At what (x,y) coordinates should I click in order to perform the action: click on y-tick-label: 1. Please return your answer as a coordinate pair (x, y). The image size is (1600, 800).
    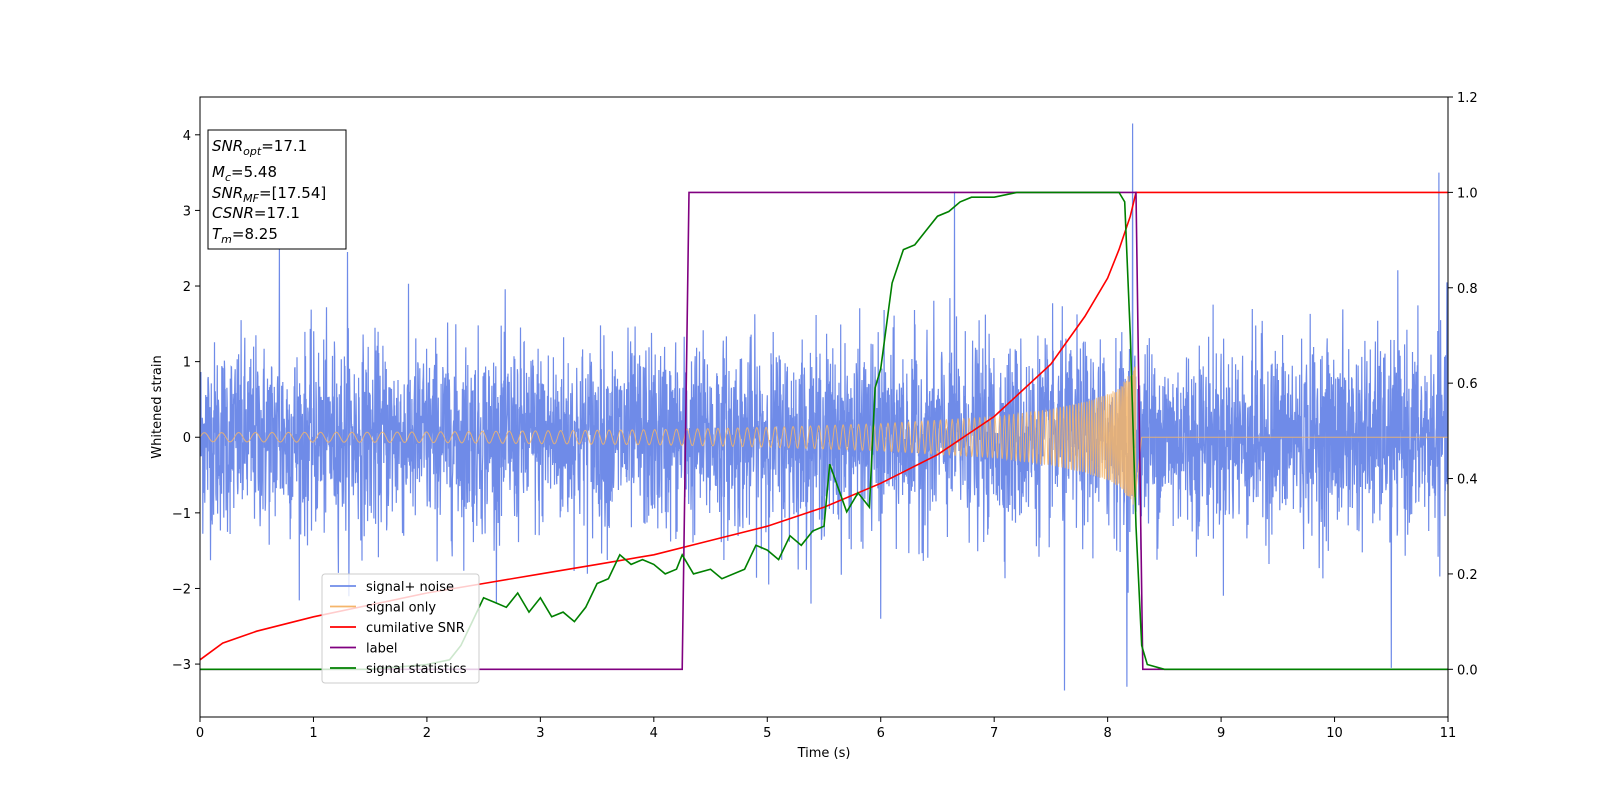
    Looking at the image, I should click on (187, 363).